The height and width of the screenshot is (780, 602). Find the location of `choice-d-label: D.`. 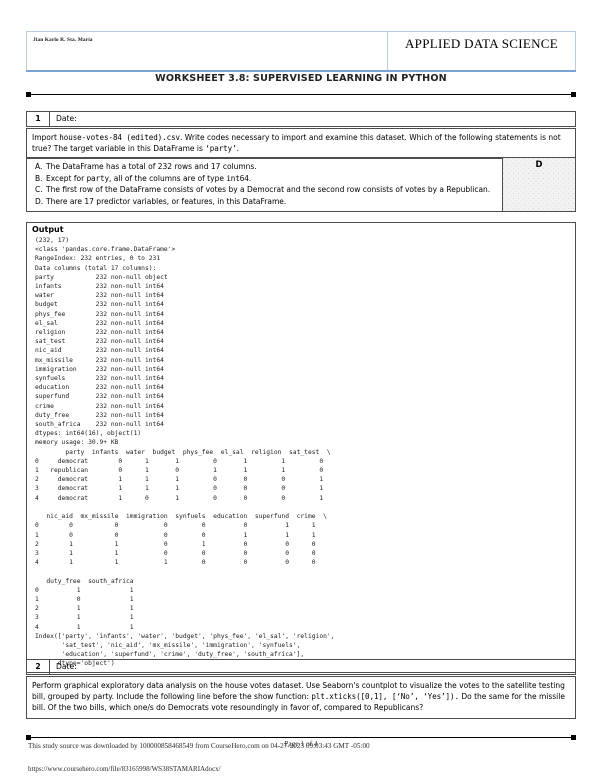

choice-d-label: D. is located at coordinates (39, 201).